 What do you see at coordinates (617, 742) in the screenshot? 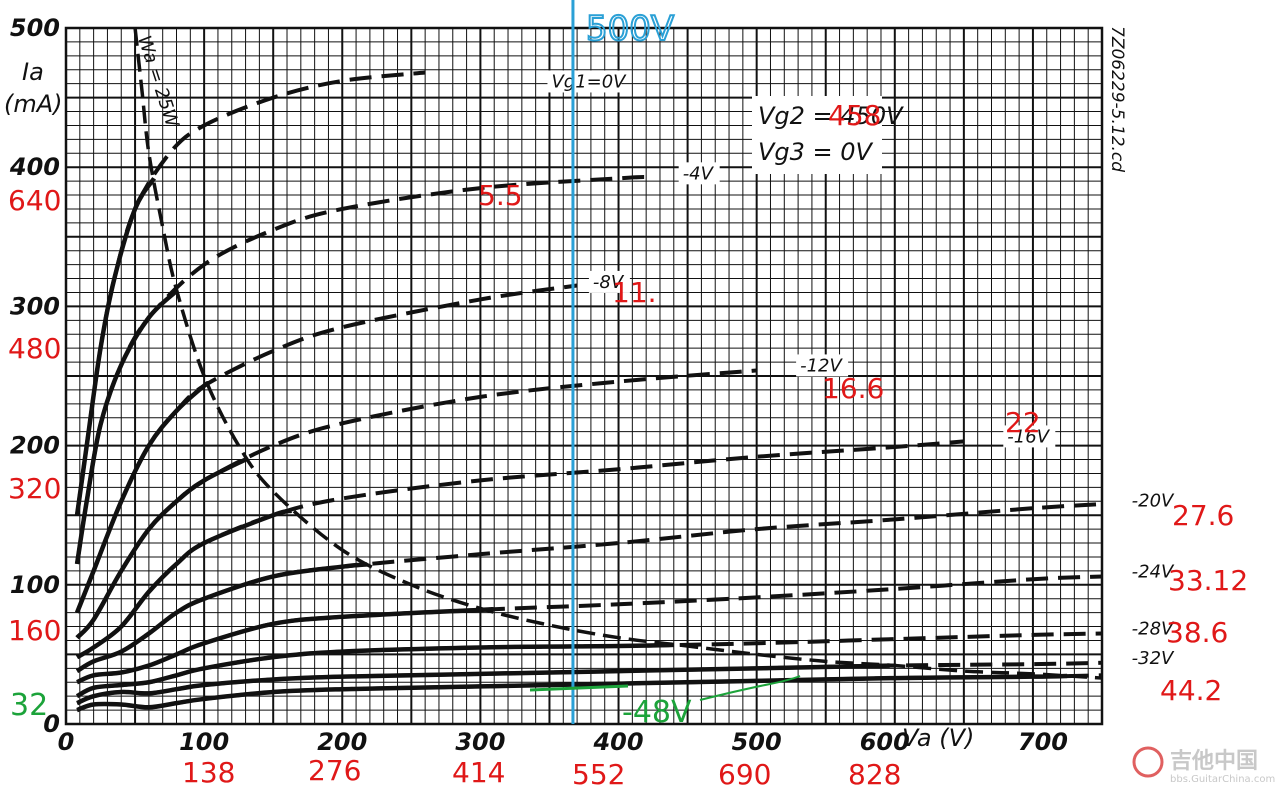
I see `x-tick-label: 400` at bounding box center [617, 742].